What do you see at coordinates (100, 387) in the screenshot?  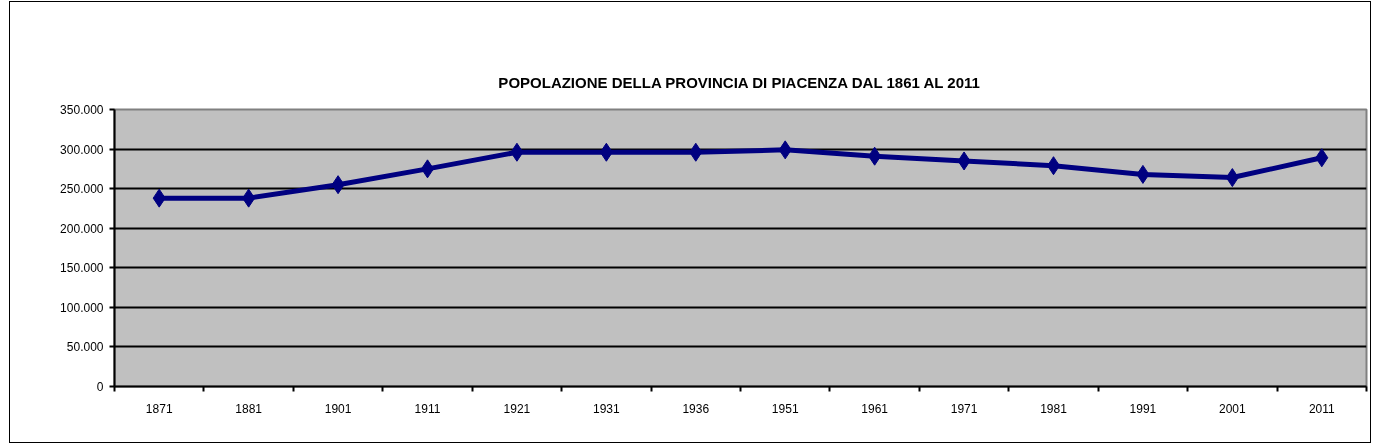 I see `y-tick-label: 0` at bounding box center [100, 387].